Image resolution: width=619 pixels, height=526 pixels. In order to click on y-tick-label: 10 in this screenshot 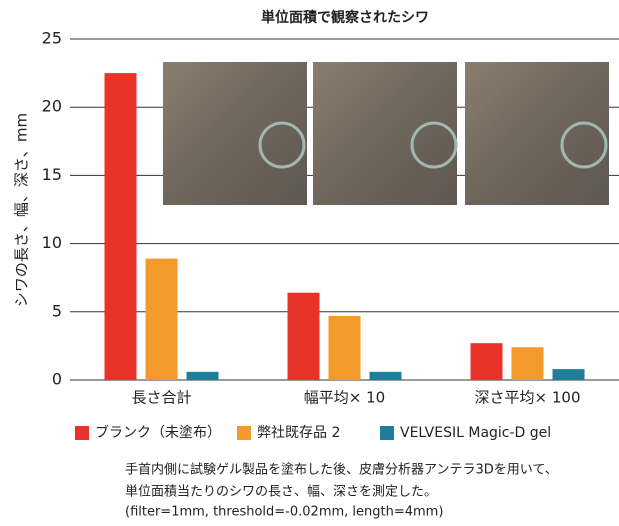, I will do `click(52, 242)`.